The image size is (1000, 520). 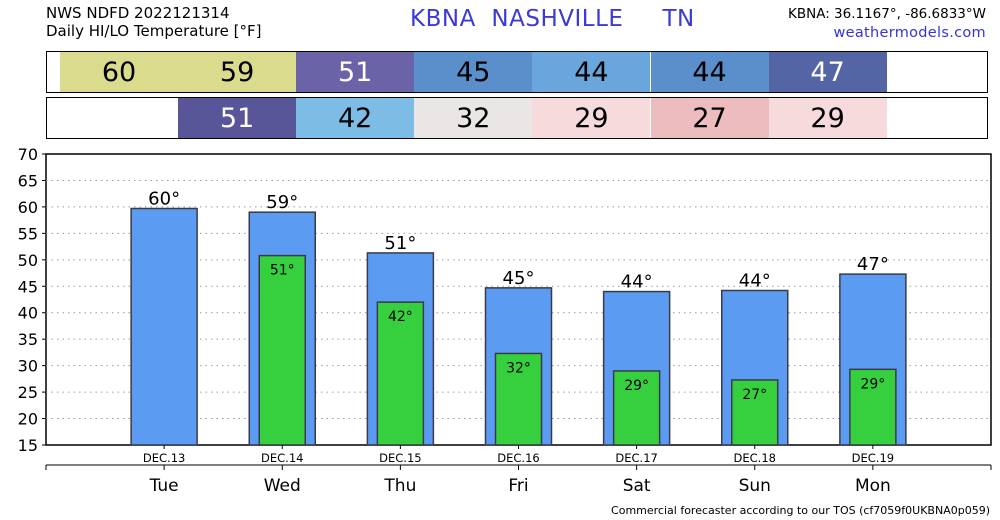 I want to click on run-label: NWS NDFD 2022121314, so click(x=138, y=13).